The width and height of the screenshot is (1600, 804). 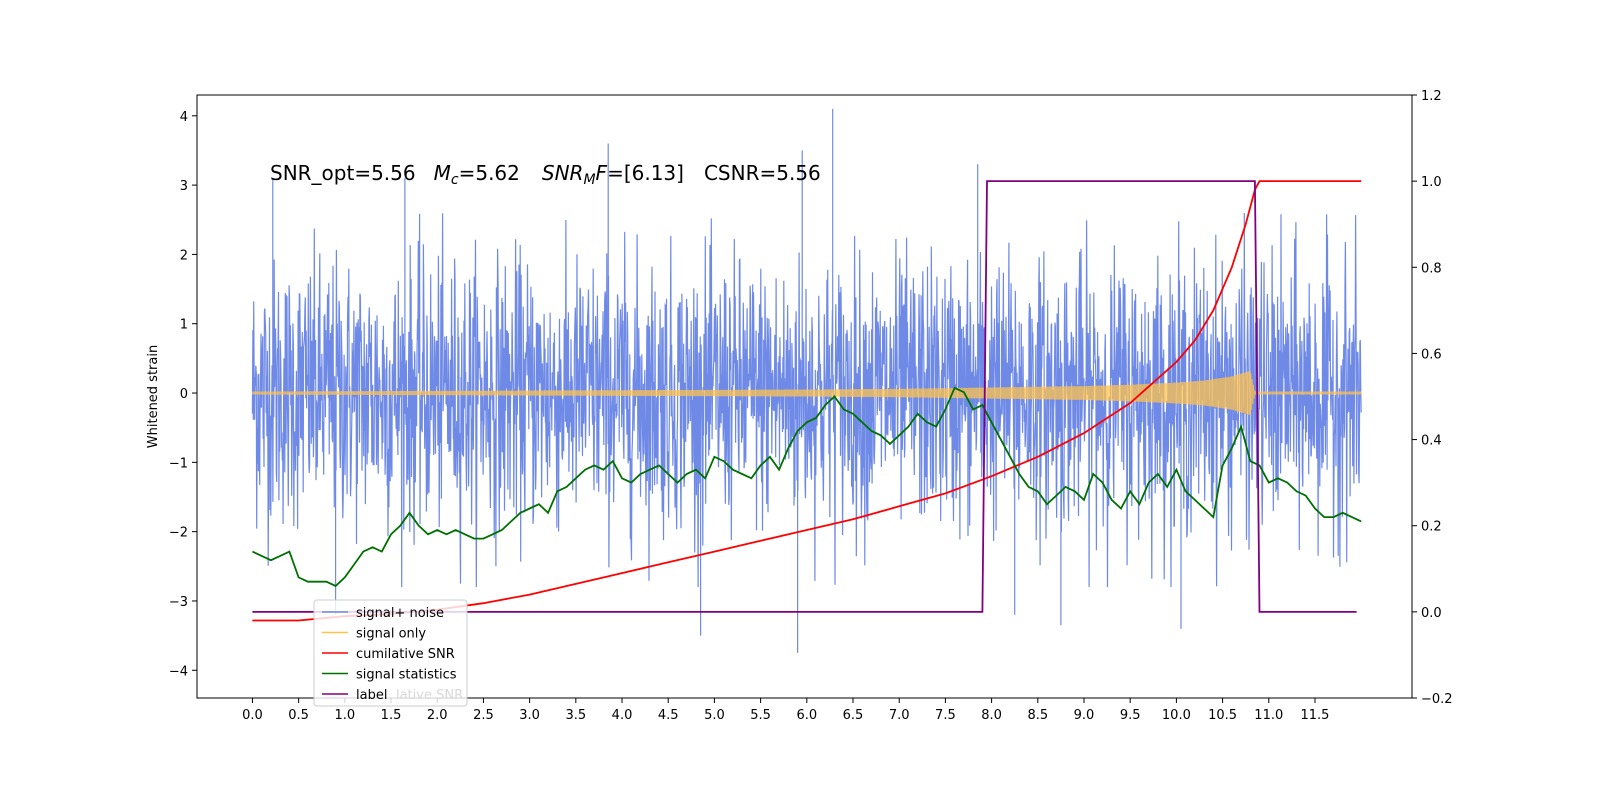 What do you see at coordinates (1130, 715) in the screenshot?
I see `x-tick-label: 9.5` at bounding box center [1130, 715].